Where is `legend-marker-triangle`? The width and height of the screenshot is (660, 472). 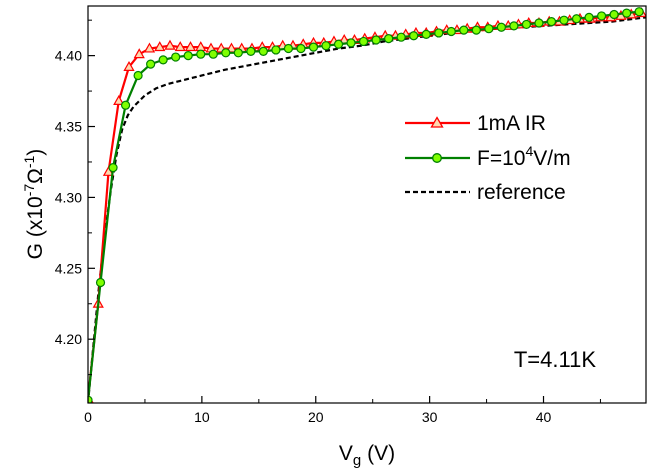
legend-marker-triangle is located at coordinates (437, 122).